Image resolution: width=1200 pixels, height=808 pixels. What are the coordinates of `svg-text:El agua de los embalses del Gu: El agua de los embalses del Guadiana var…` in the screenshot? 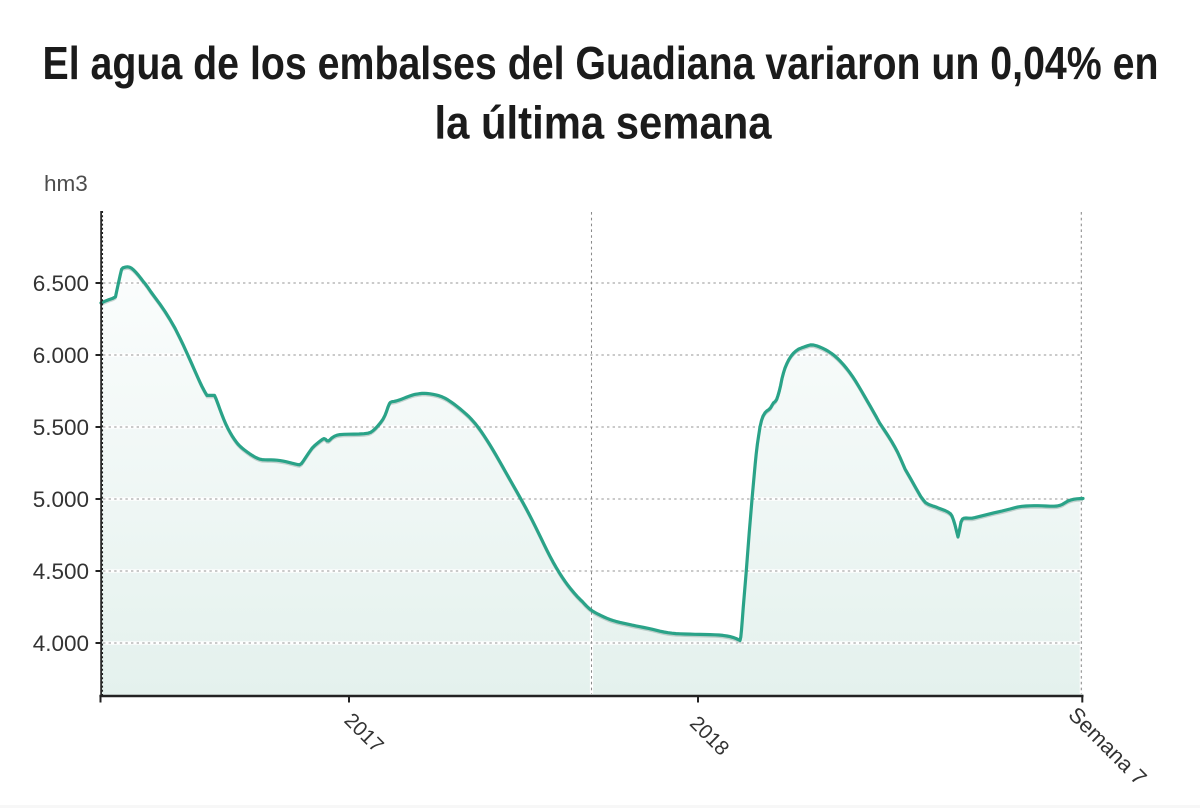 It's located at (601, 63).